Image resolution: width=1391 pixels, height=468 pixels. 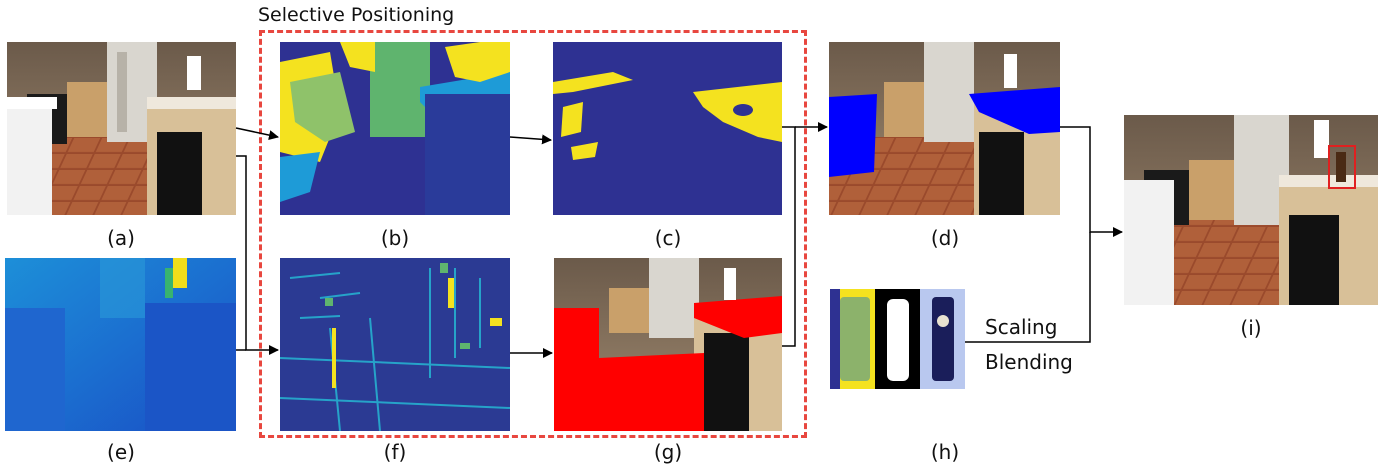 What do you see at coordinates (667, 128) in the screenshot?
I see `panel-c-surface-mask` at bounding box center [667, 128].